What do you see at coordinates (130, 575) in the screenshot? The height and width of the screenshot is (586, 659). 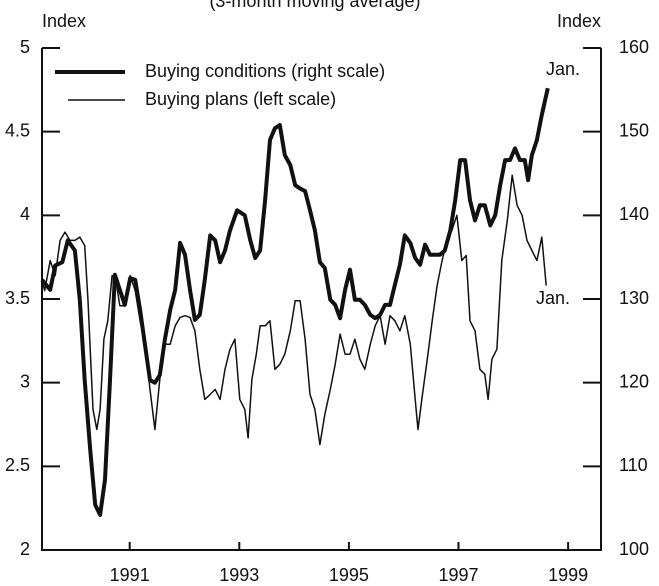 I see `x-tick-label: 1991` at bounding box center [130, 575].